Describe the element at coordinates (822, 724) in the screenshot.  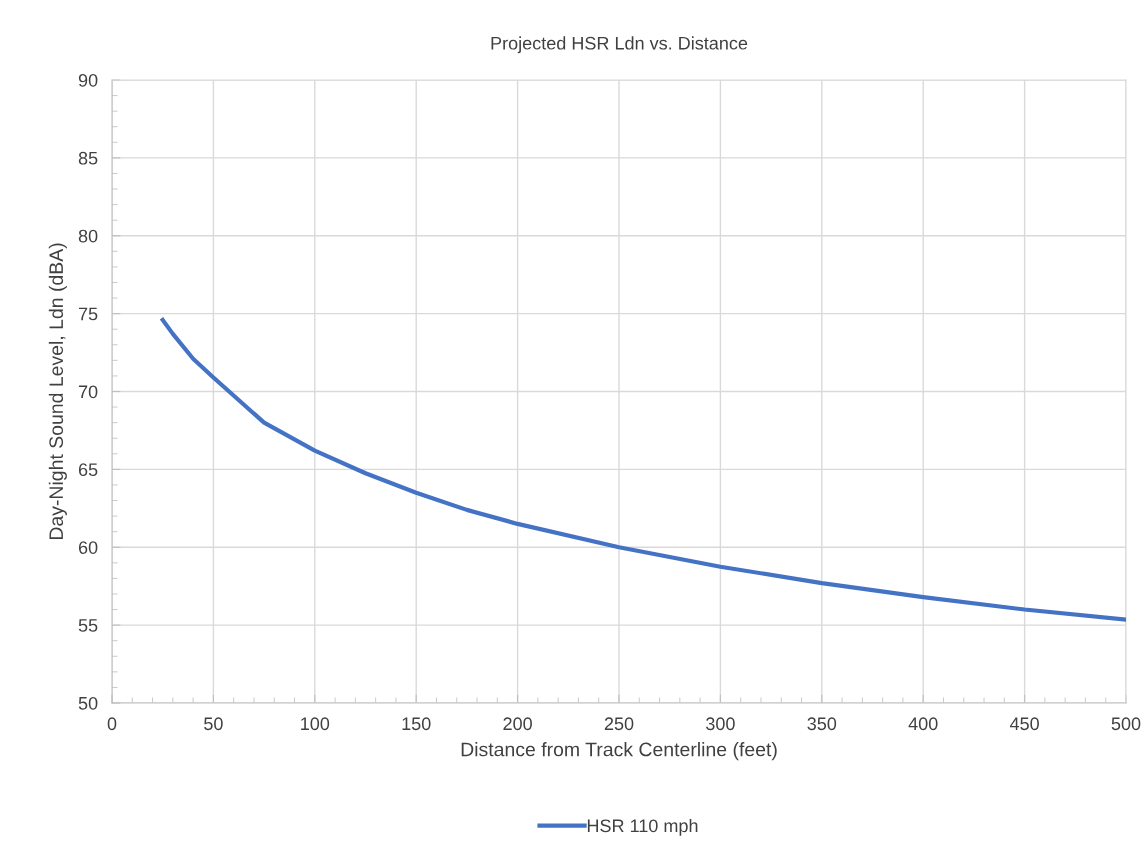
I see `x-tick-label: 350` at that location.